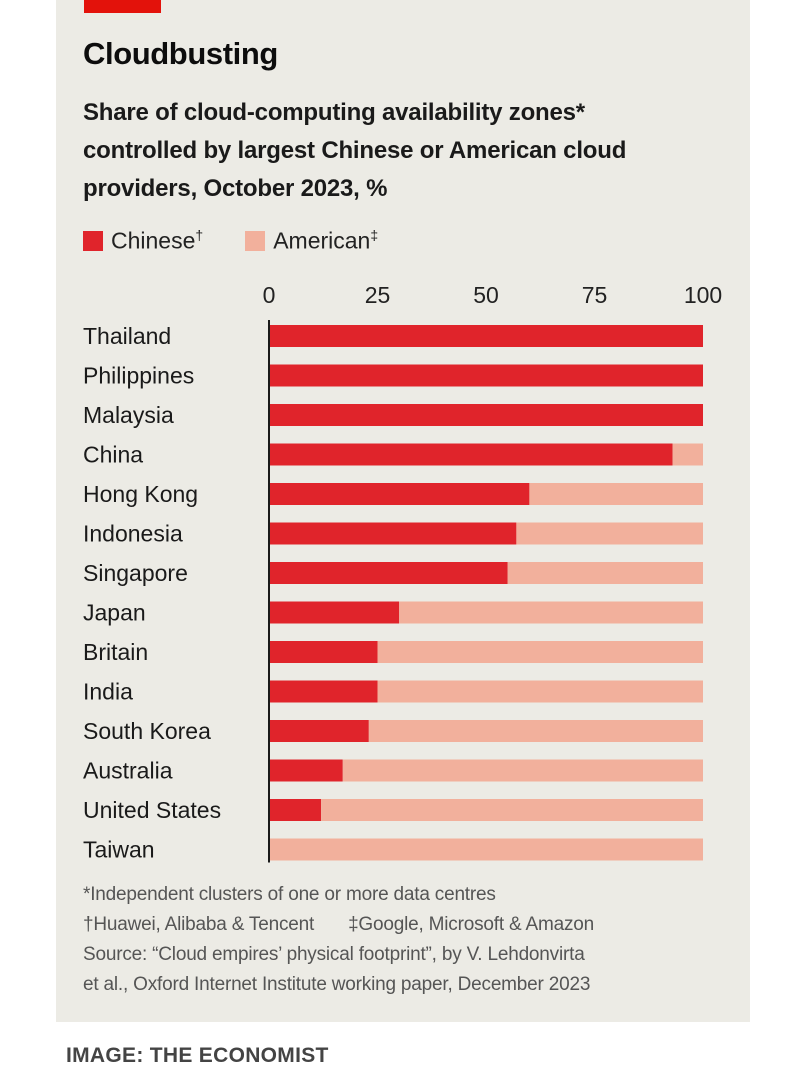 The image size is (801, 1079). Describe the element at coordinates (122, 6) in the screenshot. I see `brand-accent-bar` at that location.